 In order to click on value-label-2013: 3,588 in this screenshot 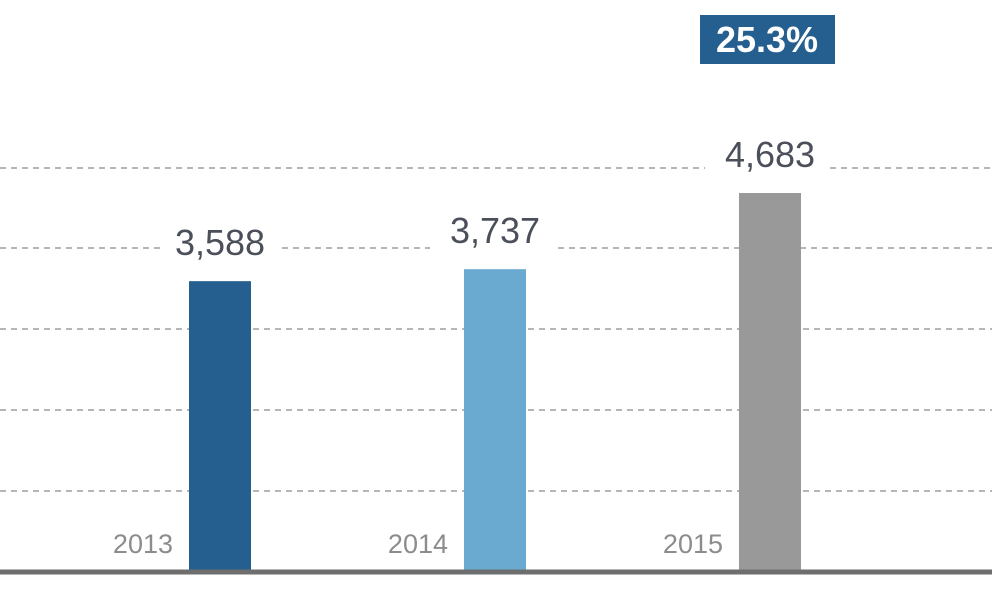, I will do `click(220, 242)`.